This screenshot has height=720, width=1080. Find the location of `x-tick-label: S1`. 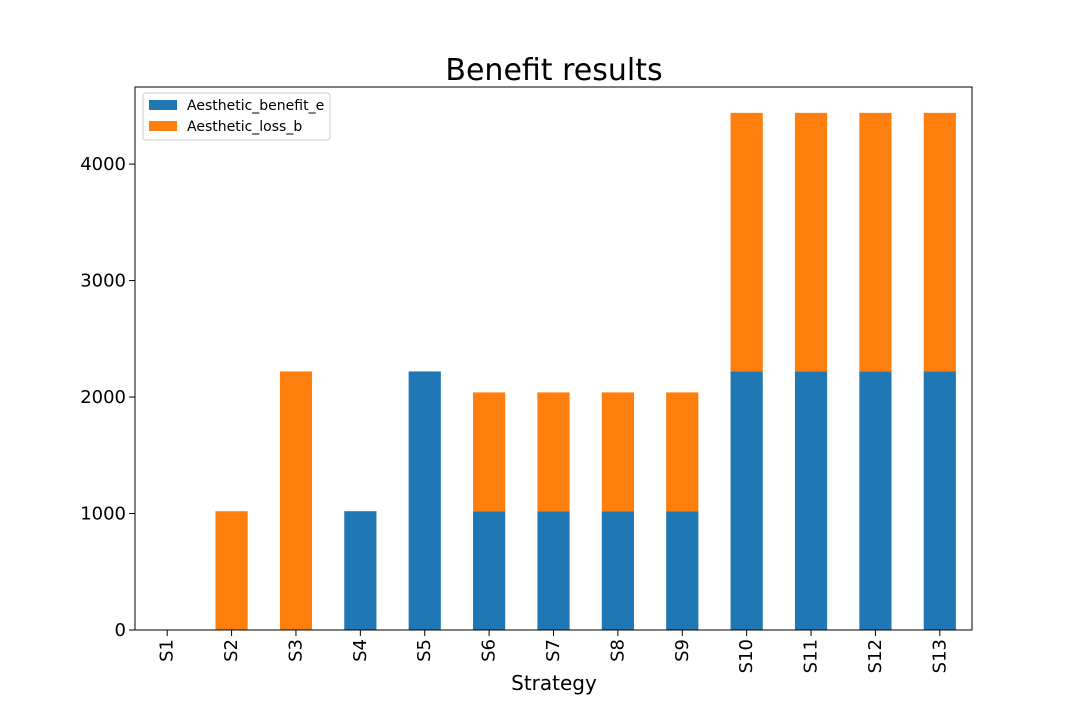

x-tick-label: S1 is located at coordinates (167, 650).